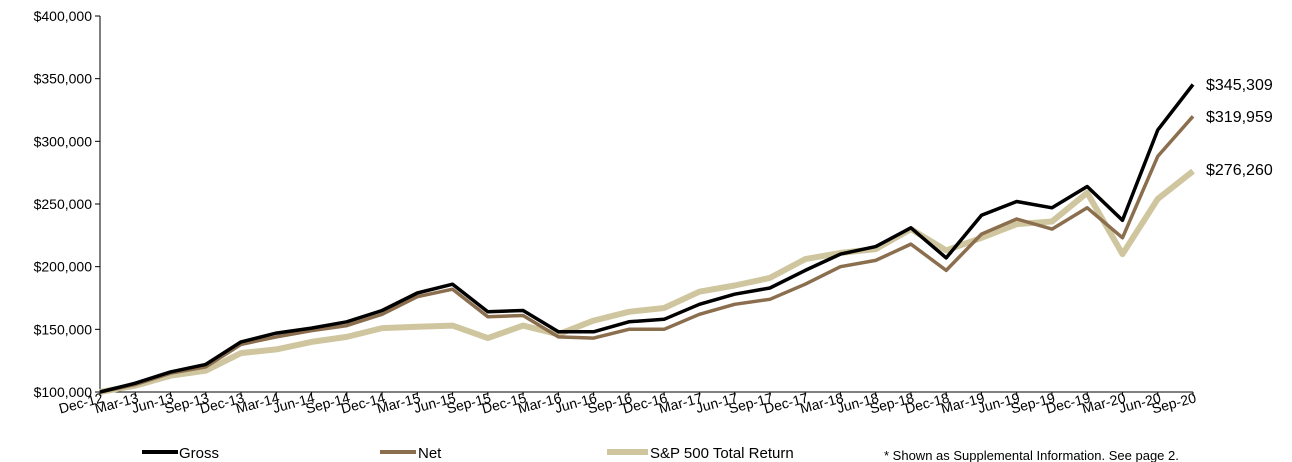 Image resolution: width=1292 pixels, height=462 pixels. I want to click on legend-item-gross: Gross, so click(180, 453).